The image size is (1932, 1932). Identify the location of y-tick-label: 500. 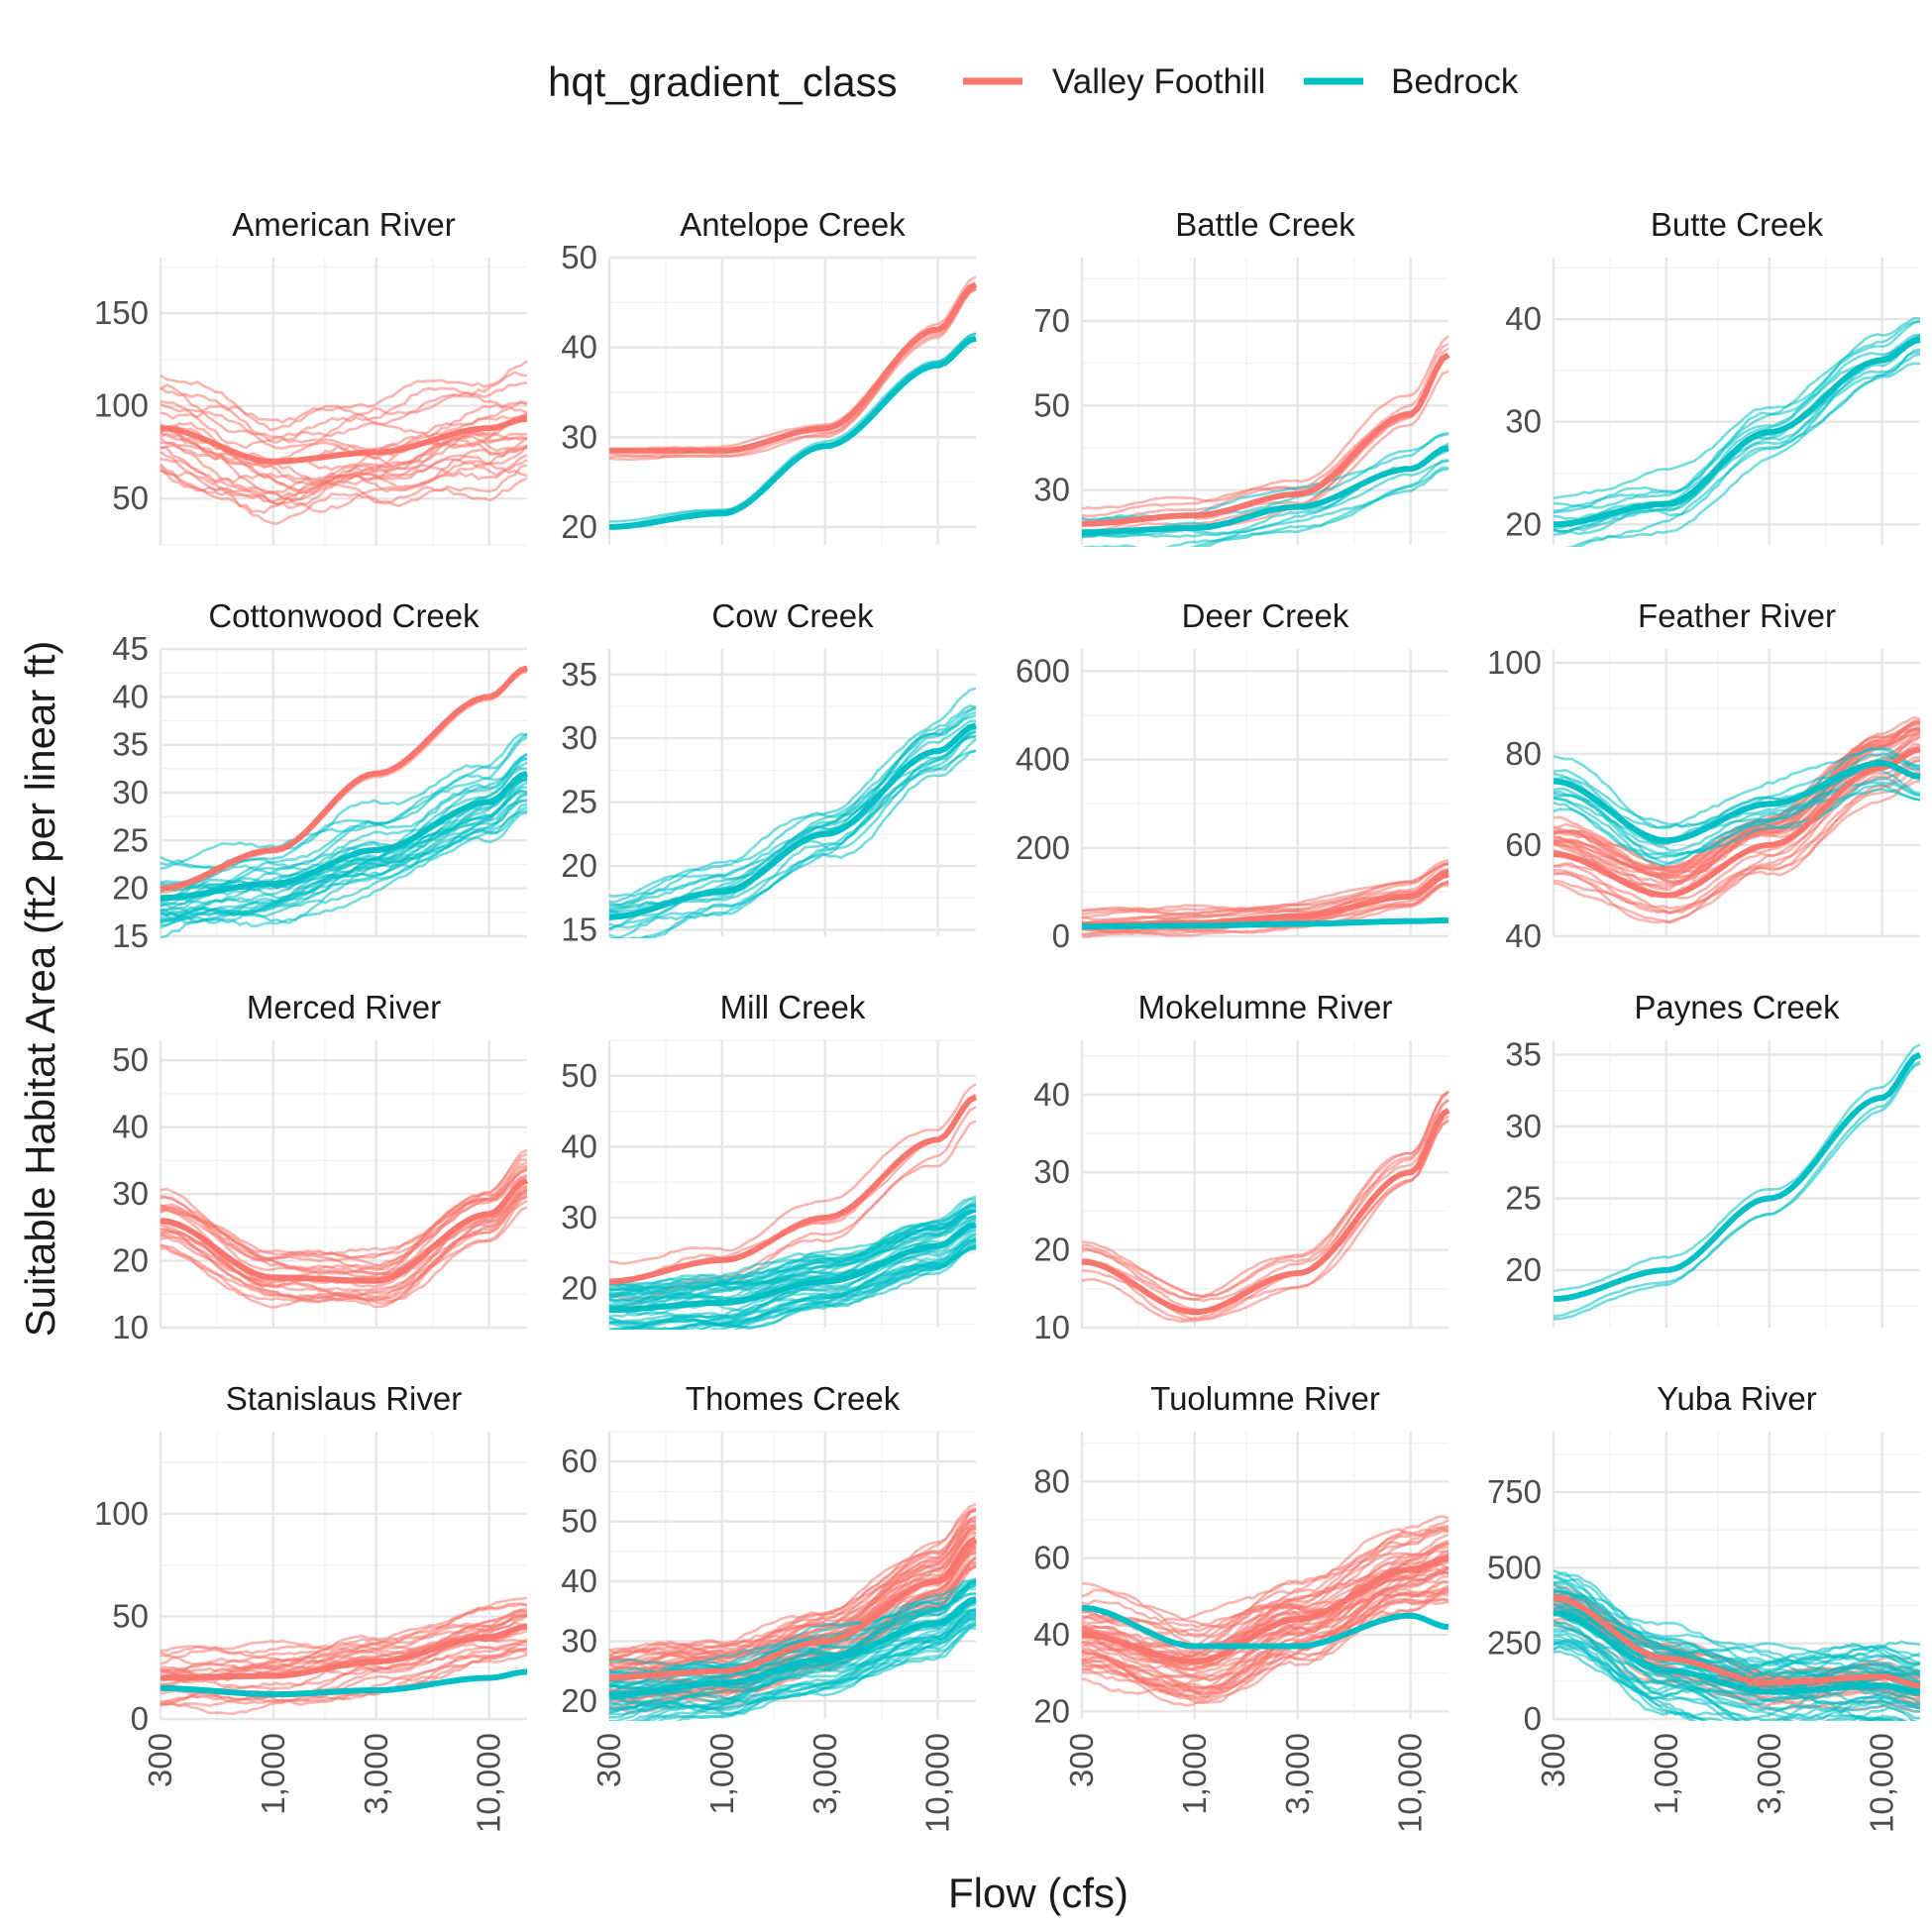
(1514, 1567).